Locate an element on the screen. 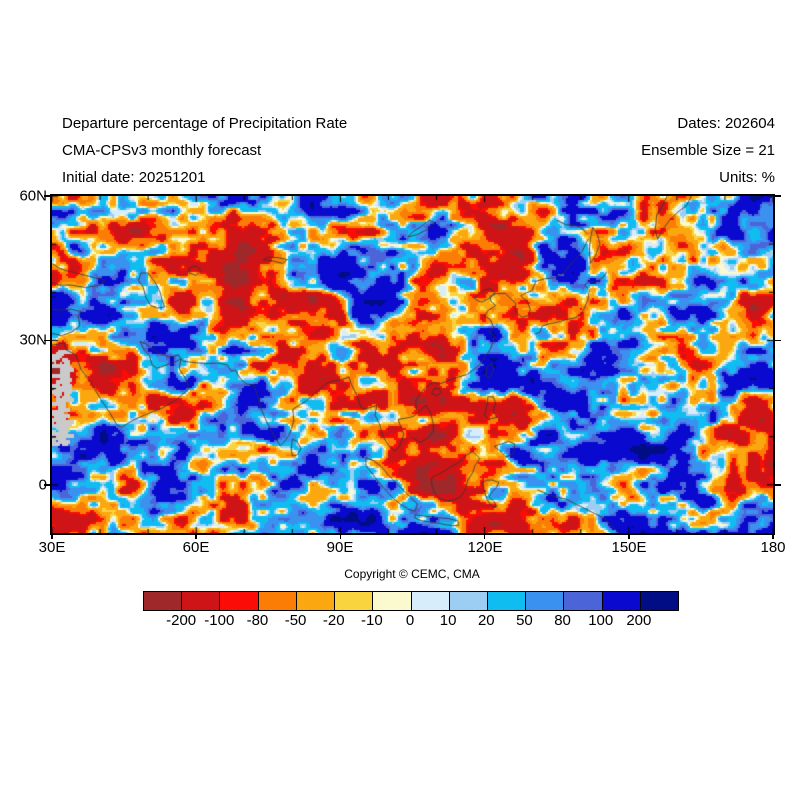 The width and height of the screenshot is (800, 800). valid-dates-label: Dates: 202604 is located at coordinates (726, 123).